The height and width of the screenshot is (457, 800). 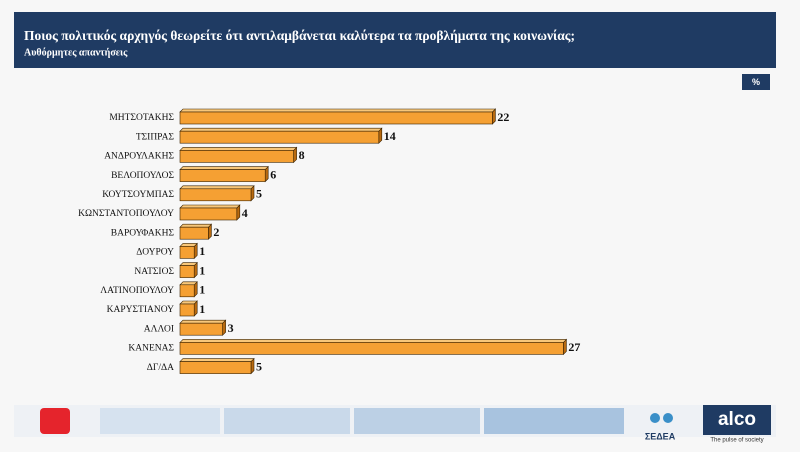 I want to click on category-label: ΒΕΛΟΠΟΥΛΟΣ, so click(x=142, y=176).